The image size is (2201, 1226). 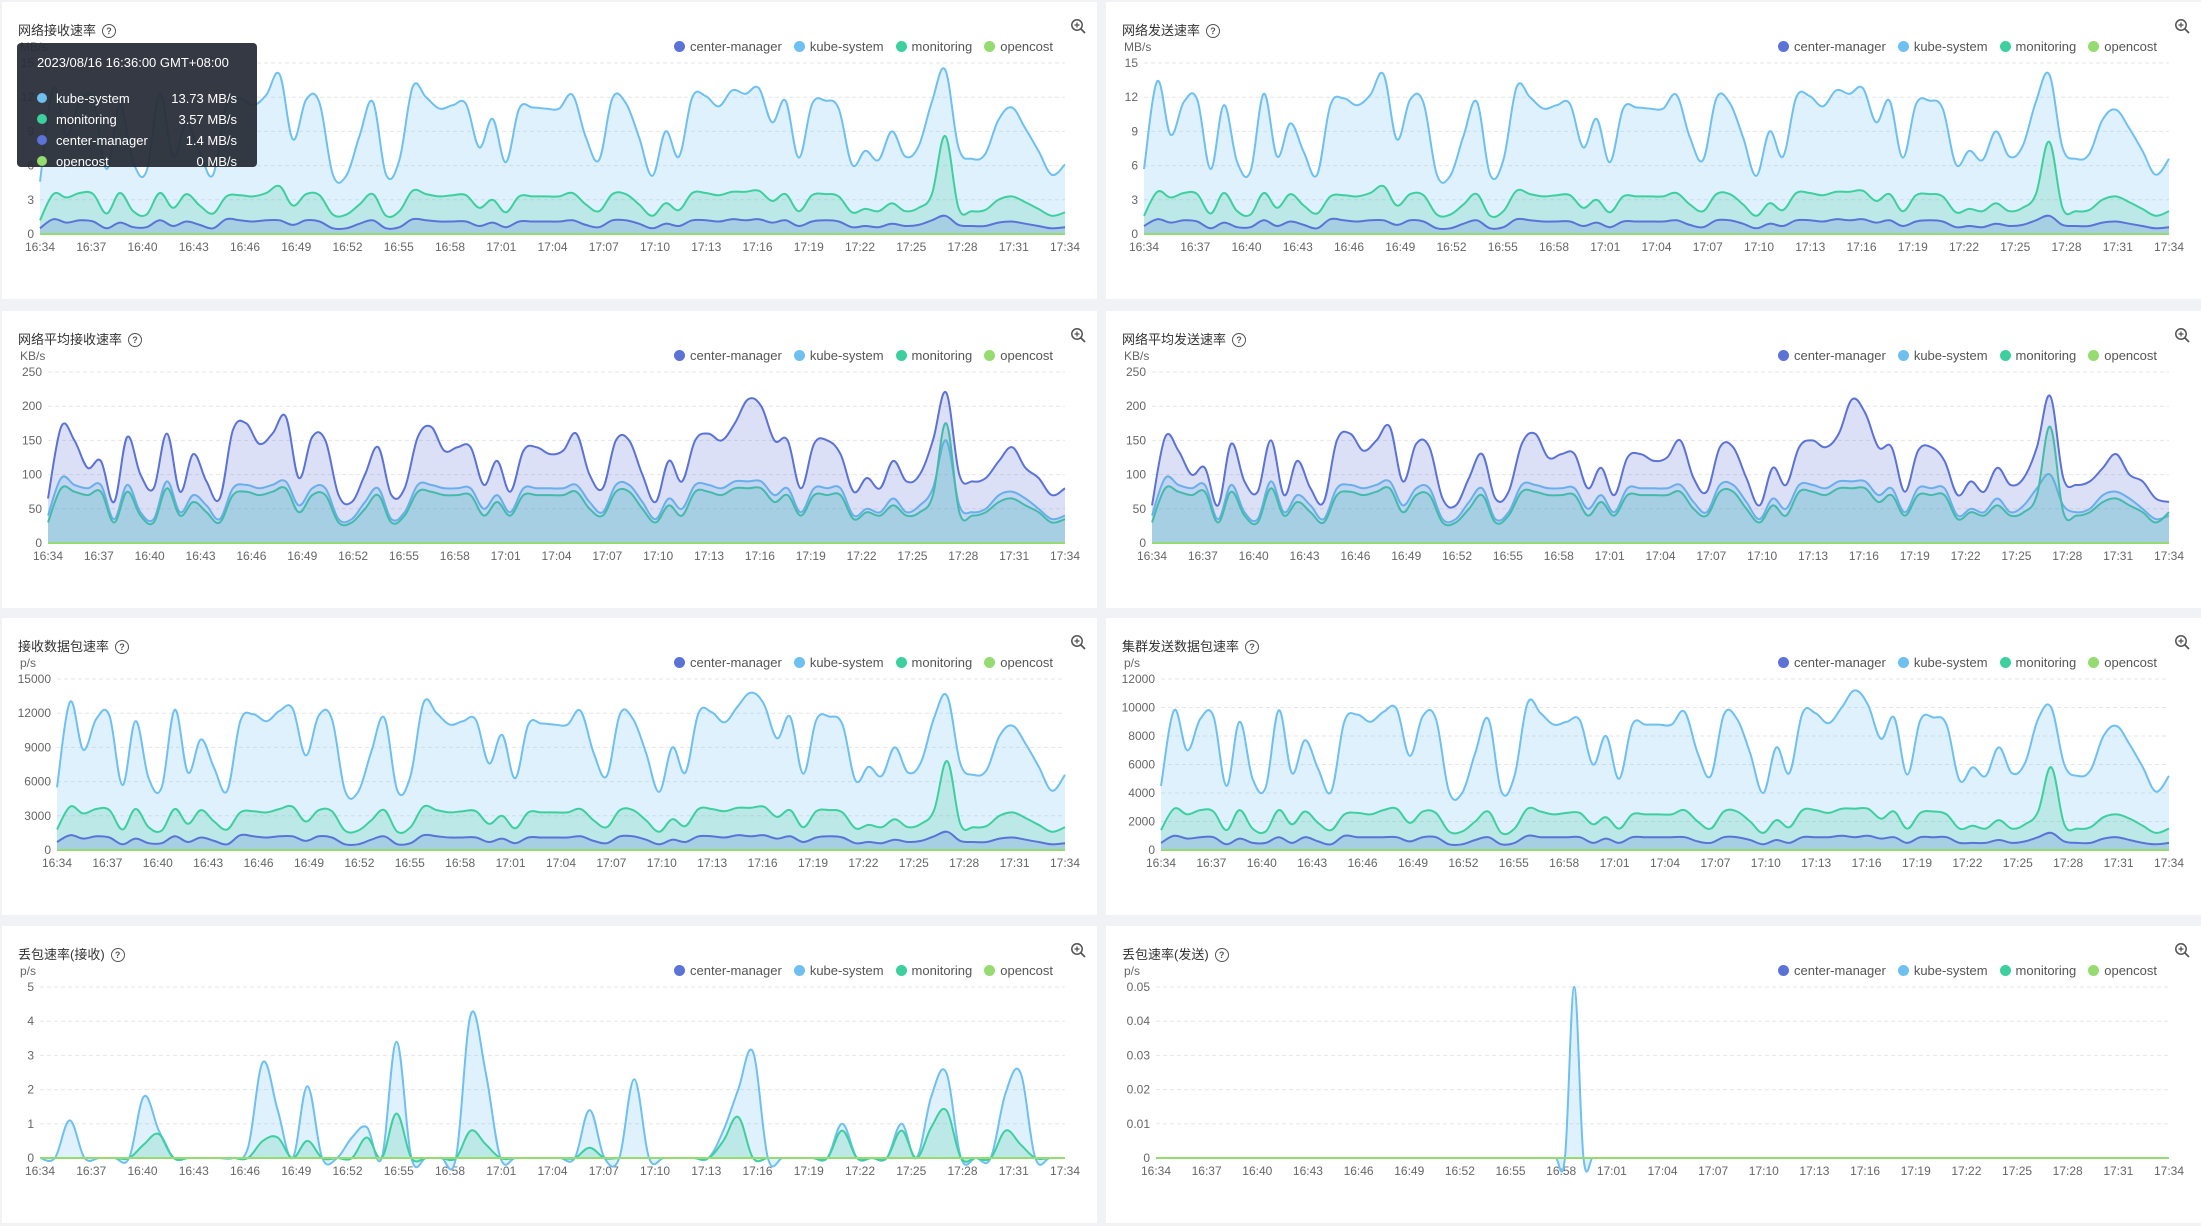 What do you see at coordinates (1840, 662) in the screenshot?
I see `legend-label: center-manager` at bounding box center [1840, 662].